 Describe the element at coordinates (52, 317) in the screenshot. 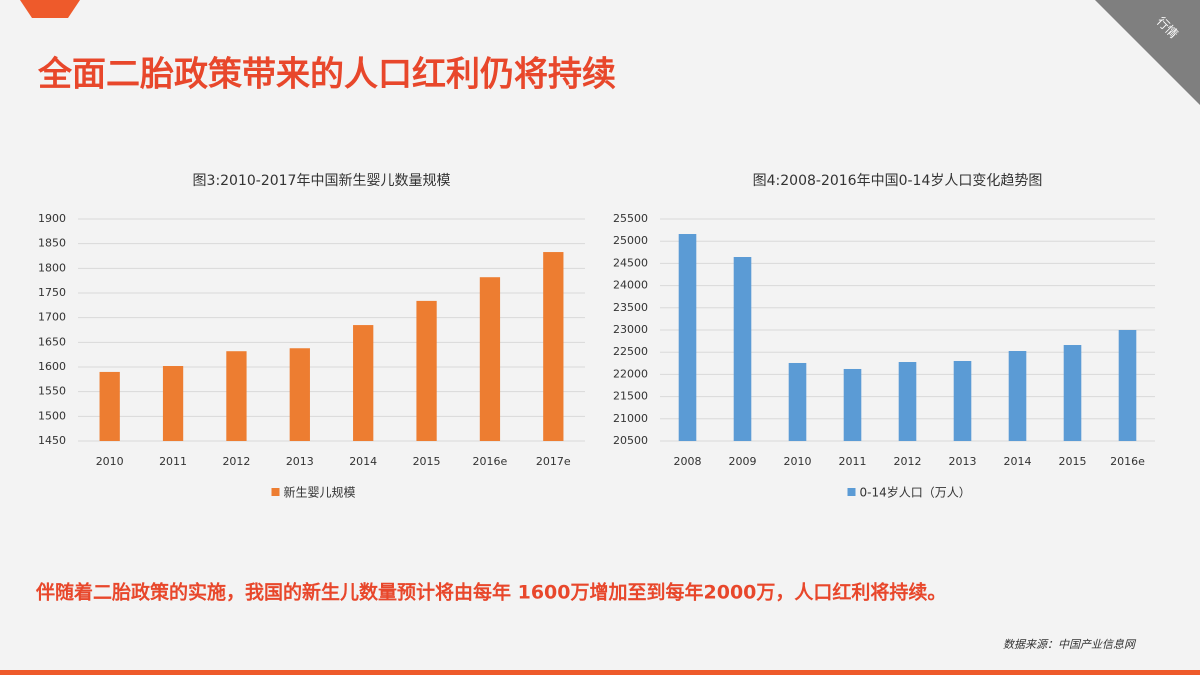

I see `y-tick-label: 1700` at that location.